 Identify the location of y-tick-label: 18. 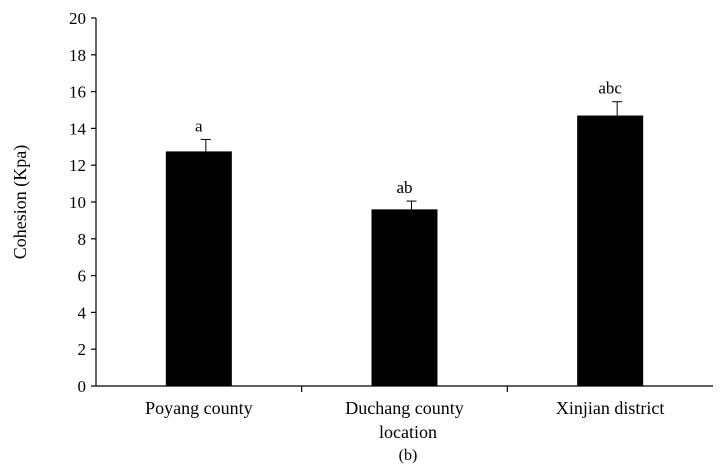
(77, 55).